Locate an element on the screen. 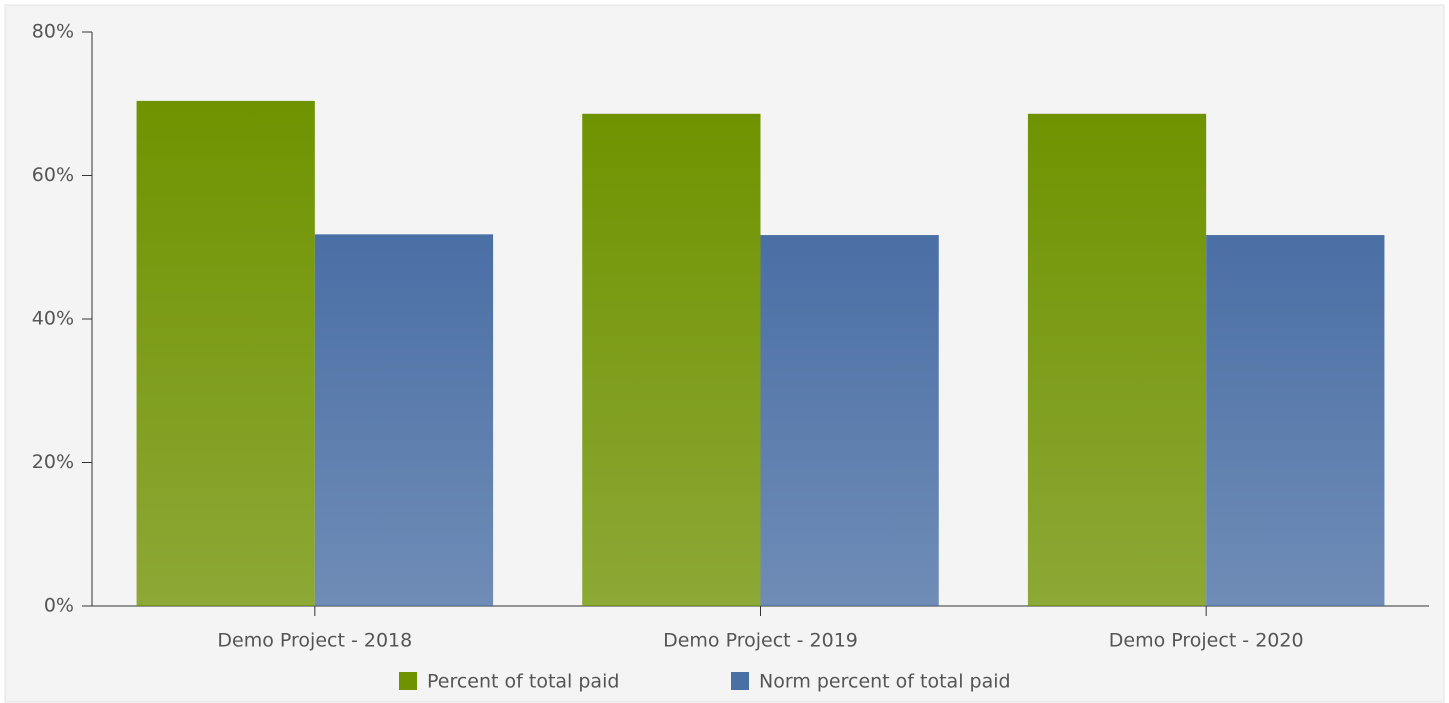 This screenshot has width=1449, height=703. y-tick-label: 80% is located at coordinates (53, 32).